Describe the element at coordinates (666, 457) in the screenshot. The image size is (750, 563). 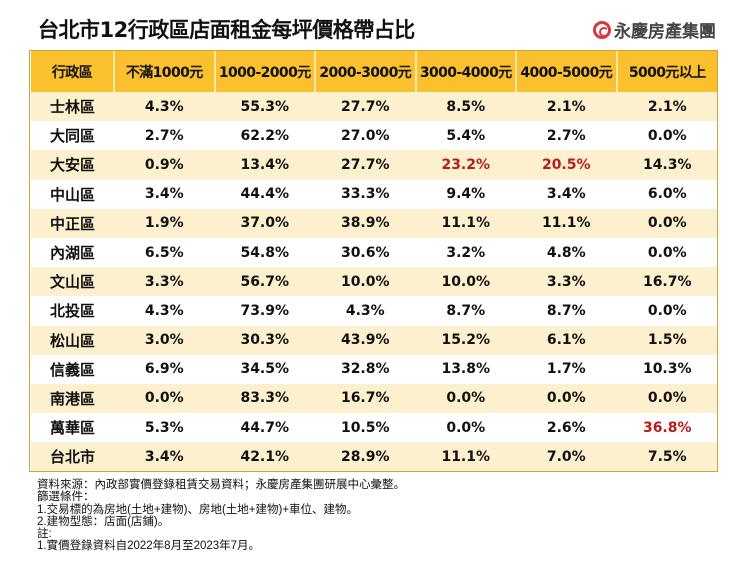
I see `percent-cell: 7.5%` at that location.